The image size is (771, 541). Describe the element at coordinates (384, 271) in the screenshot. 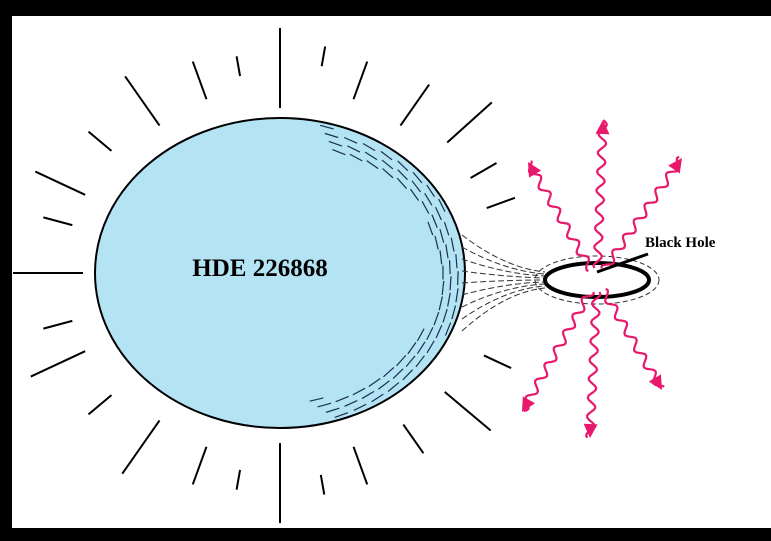

I see `star-shading` at that location.